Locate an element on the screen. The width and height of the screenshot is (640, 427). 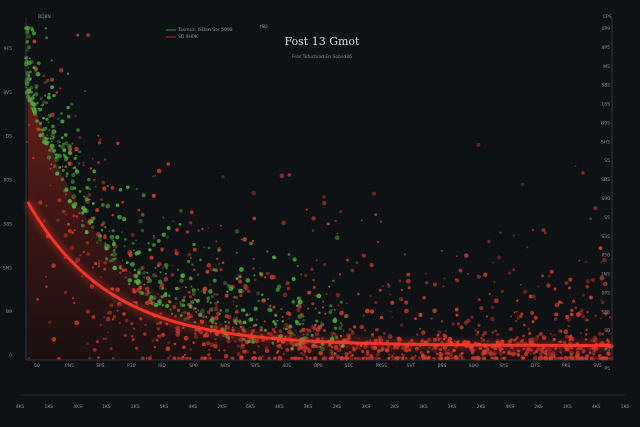
chart-title: Fost 13 Gmot is located at coordinates (323, 41).